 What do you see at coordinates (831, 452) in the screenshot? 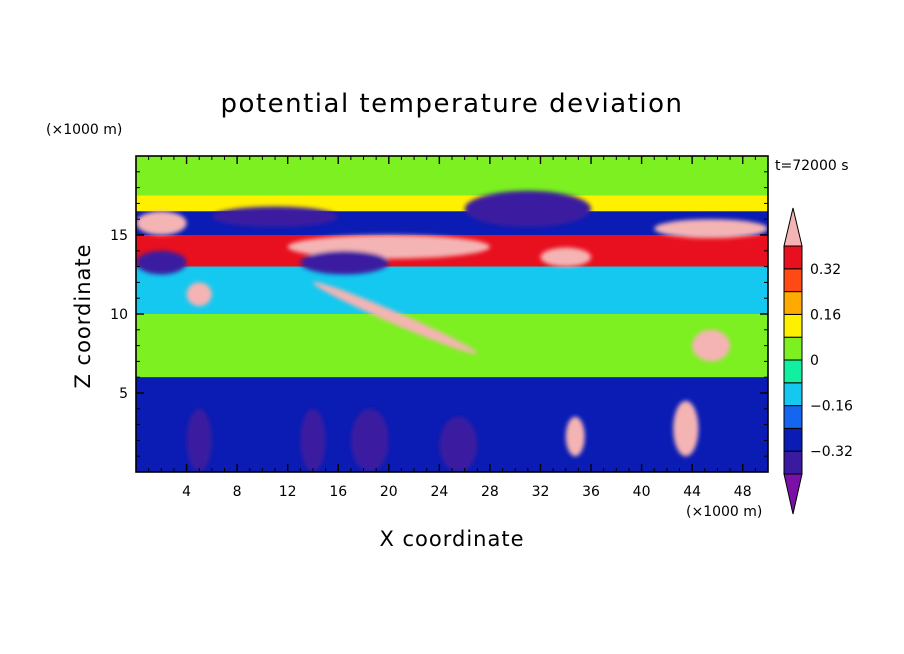
I see `colorbar-label-4: −0.32` at bounding box center [831, 452].